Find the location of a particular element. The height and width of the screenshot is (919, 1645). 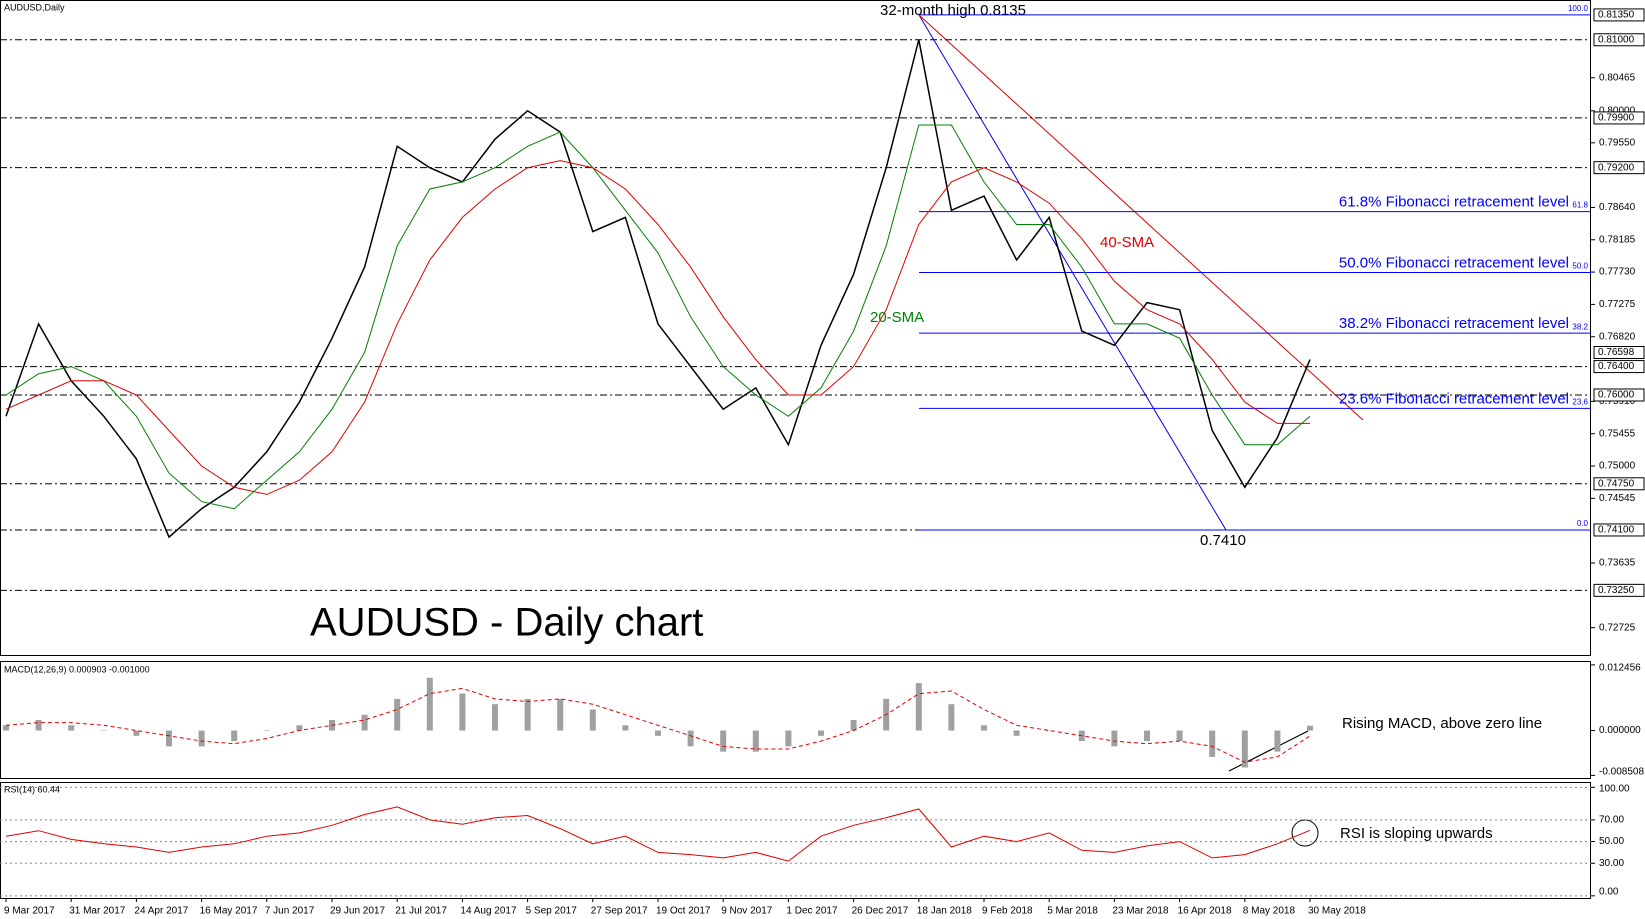

y-tick-label: 70.00 is located at coordinates (1611, 820).